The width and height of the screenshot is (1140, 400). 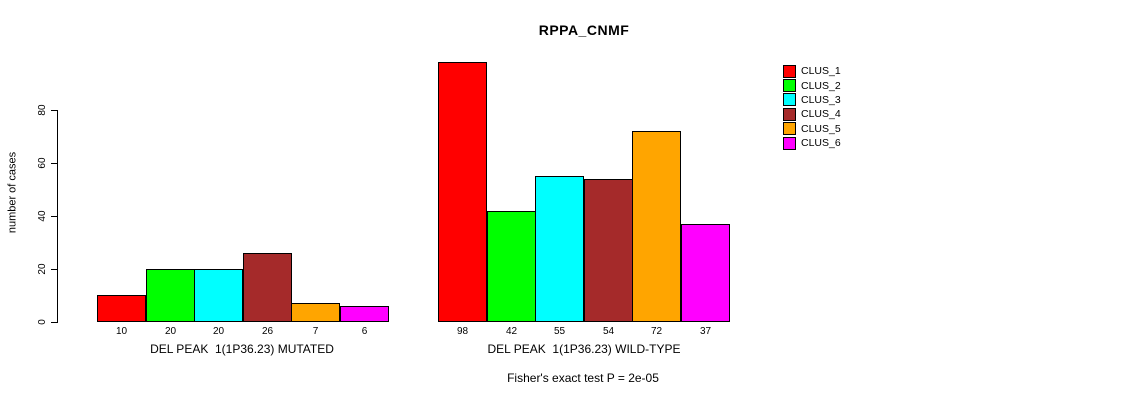 I want to click on y-tick-label: 60, so click(x=42, y=163).